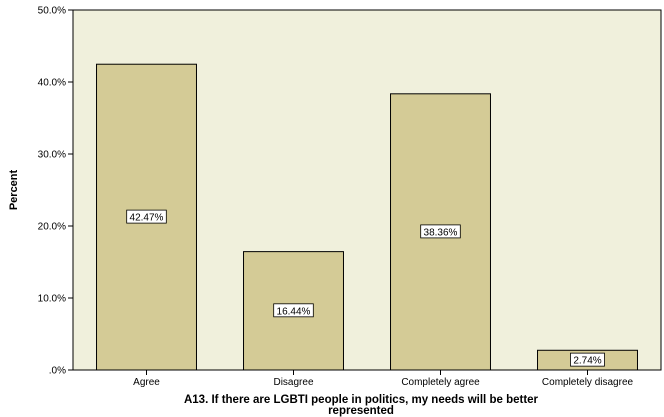 Image resolution: width=664 pixels, height=417 pixels. Describe the element at coordinates (52, 227) in the screenshot. I see `y-tick-label: 20.0%` at that location.